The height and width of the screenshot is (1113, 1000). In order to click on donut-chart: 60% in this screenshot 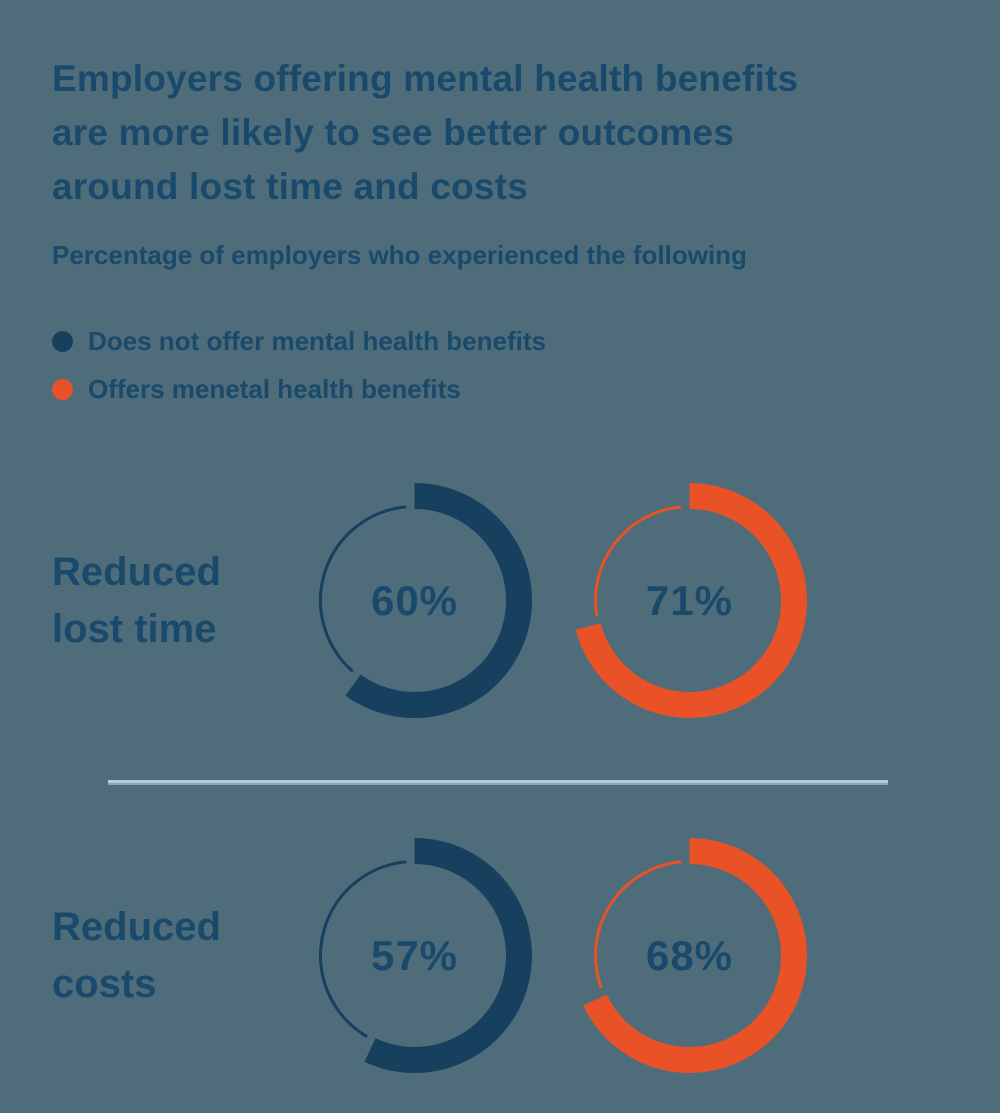, I will do `click(414, 600)`.